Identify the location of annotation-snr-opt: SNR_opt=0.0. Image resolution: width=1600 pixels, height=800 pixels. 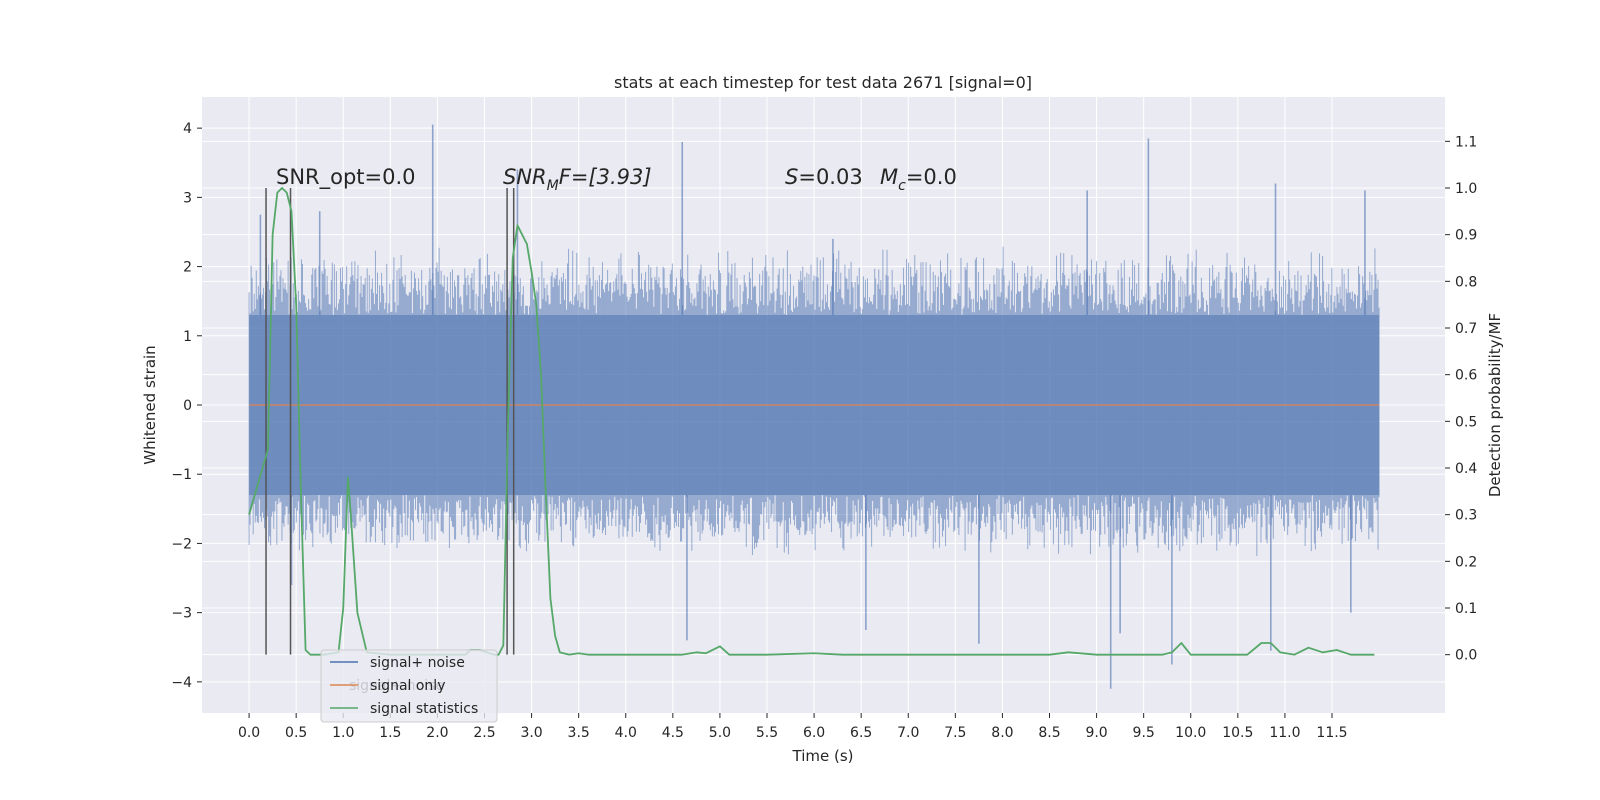
(346, 177).